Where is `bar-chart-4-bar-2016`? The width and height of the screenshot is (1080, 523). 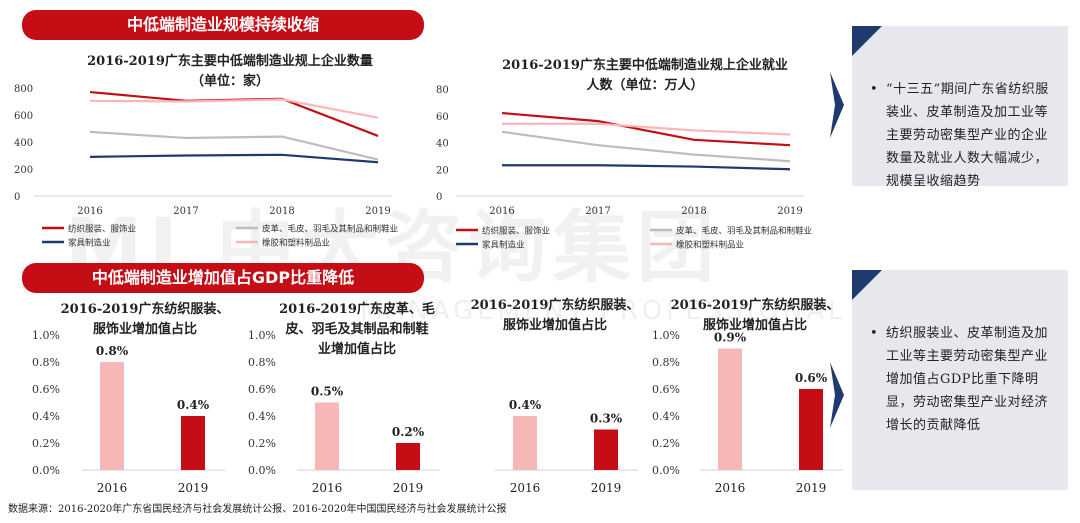
bar-chart-4-bar-2016 is located at coordinates (730, 409).